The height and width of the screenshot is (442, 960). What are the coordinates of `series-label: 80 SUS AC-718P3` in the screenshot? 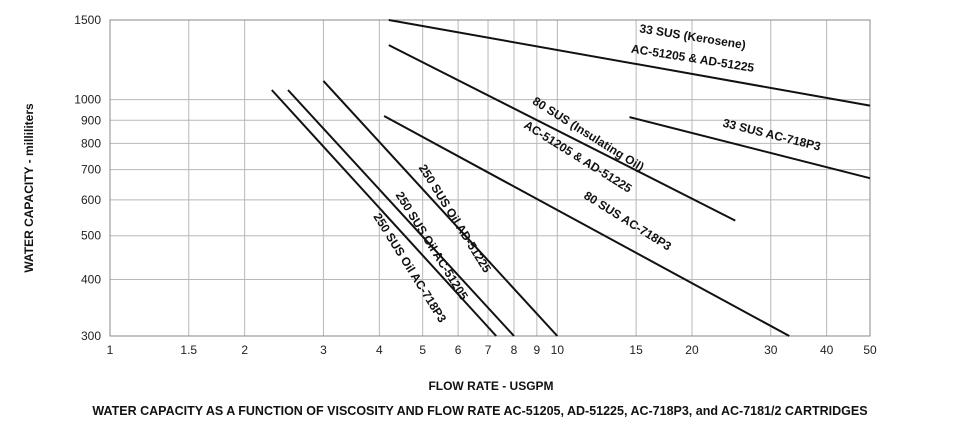 It's located at (627, 220).